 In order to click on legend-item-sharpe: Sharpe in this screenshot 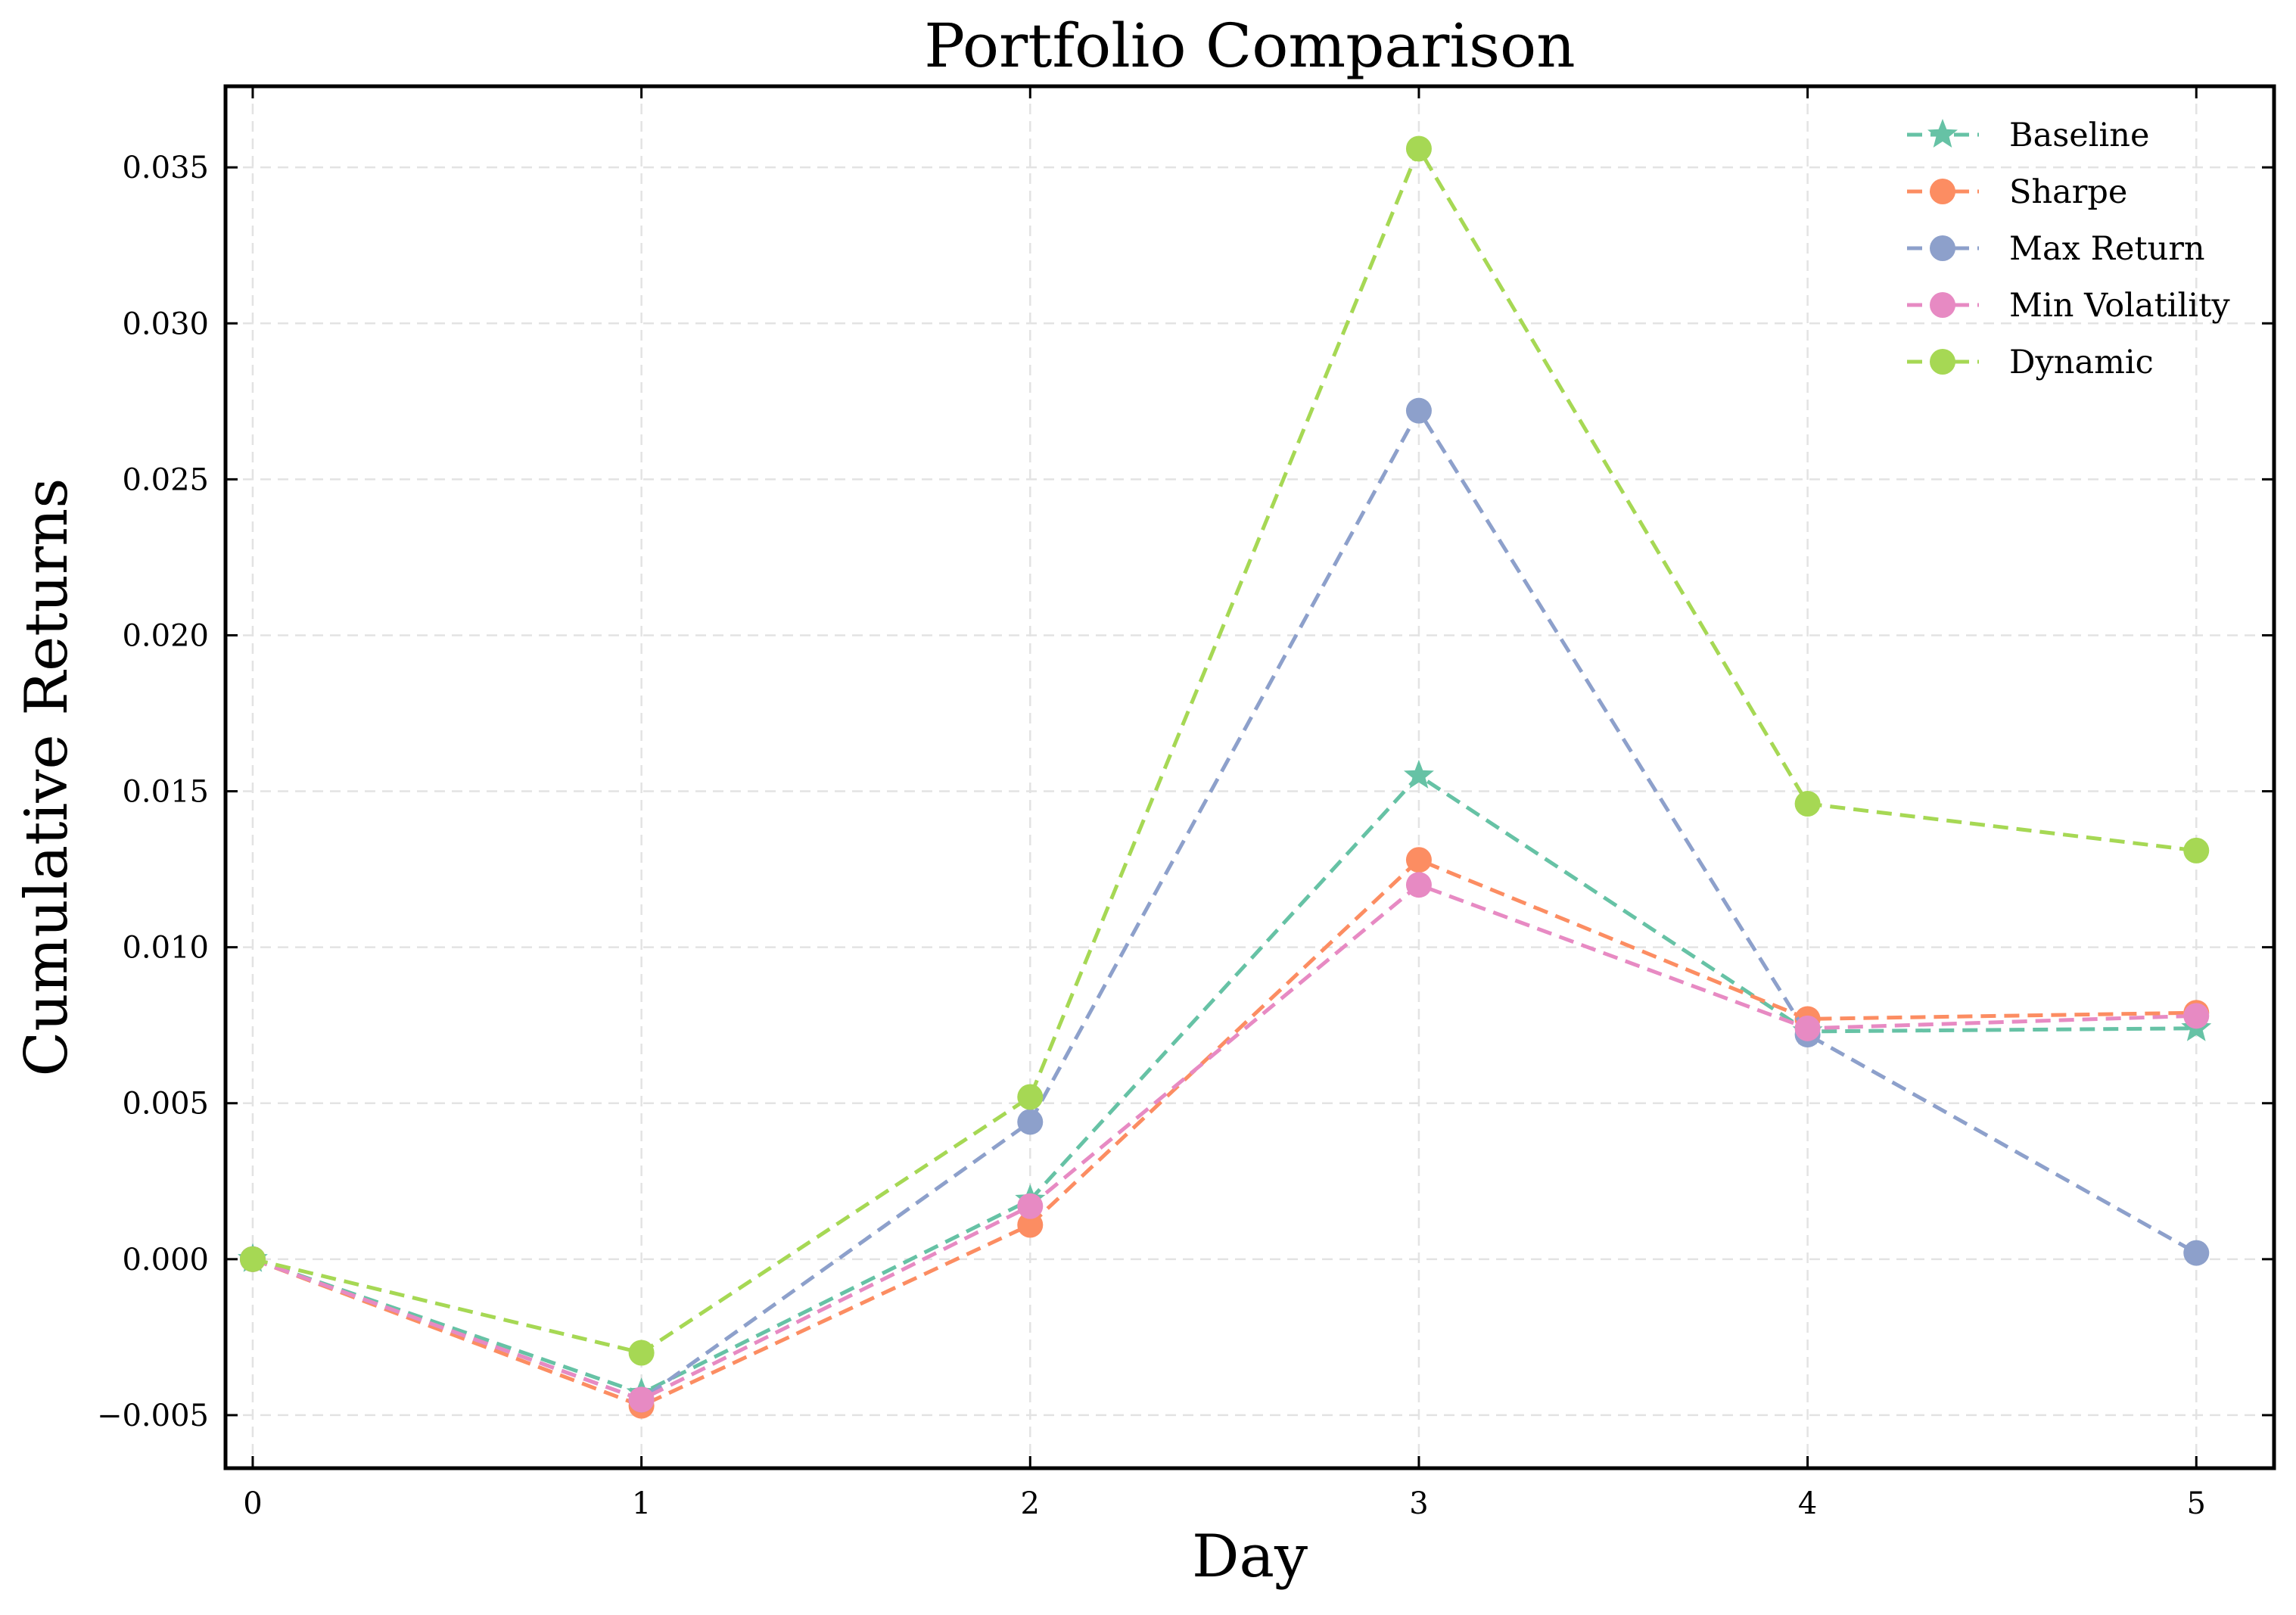, I will do `click(2017, 192)`.